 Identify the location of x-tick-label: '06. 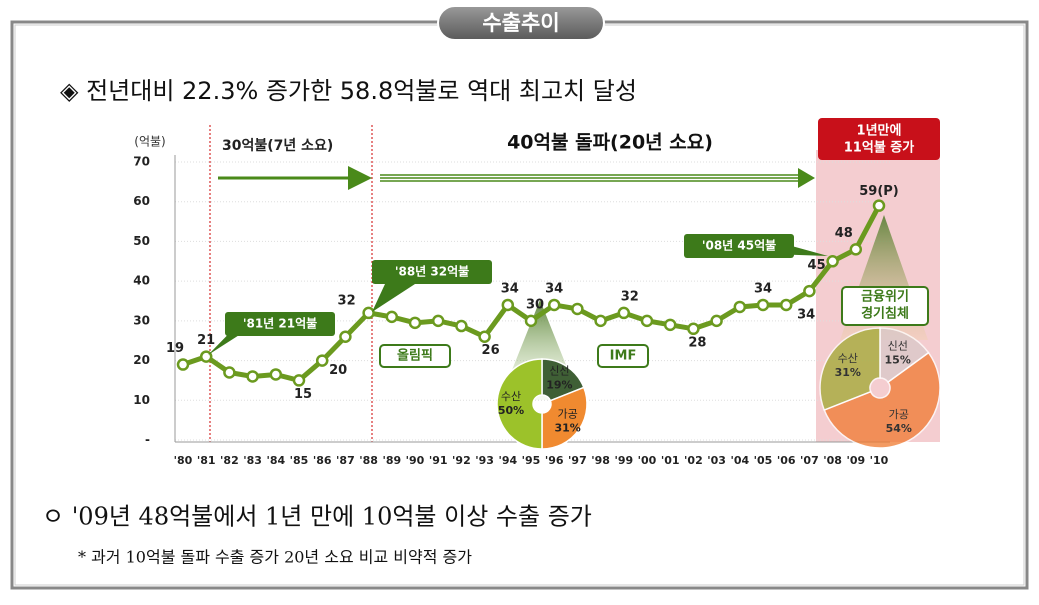
(786, 460).